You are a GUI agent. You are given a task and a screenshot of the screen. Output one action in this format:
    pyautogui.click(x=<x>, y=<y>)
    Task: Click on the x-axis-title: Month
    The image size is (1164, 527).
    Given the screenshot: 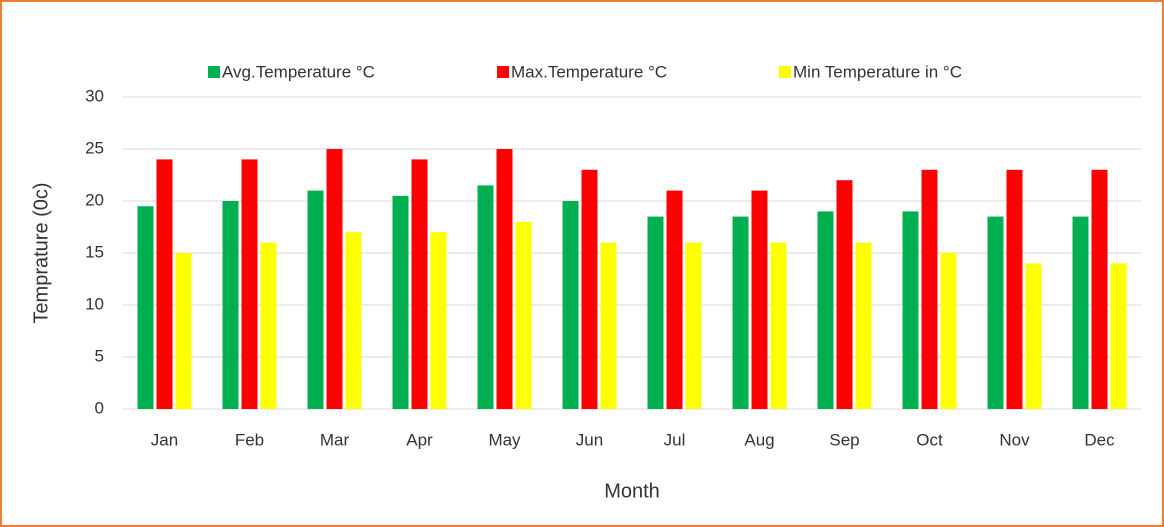 What is the action you would take?
    pyautogui.click(x=632, y=491)
    